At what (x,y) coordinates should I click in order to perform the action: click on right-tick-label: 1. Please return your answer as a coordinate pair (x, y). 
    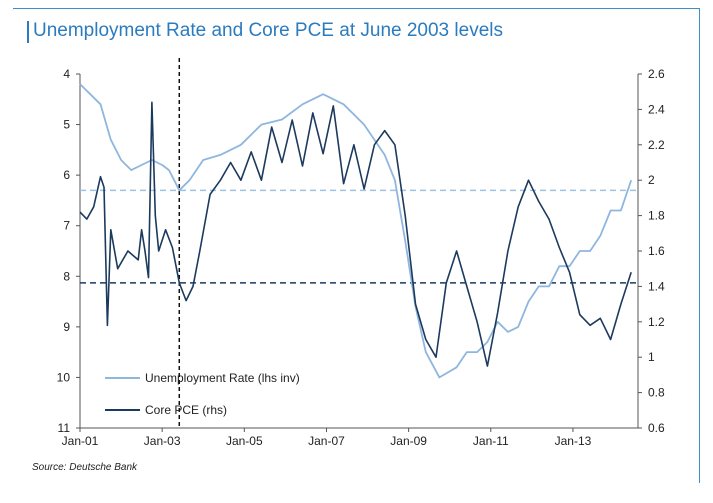
    Looking at the image, I should click on (651, 357).